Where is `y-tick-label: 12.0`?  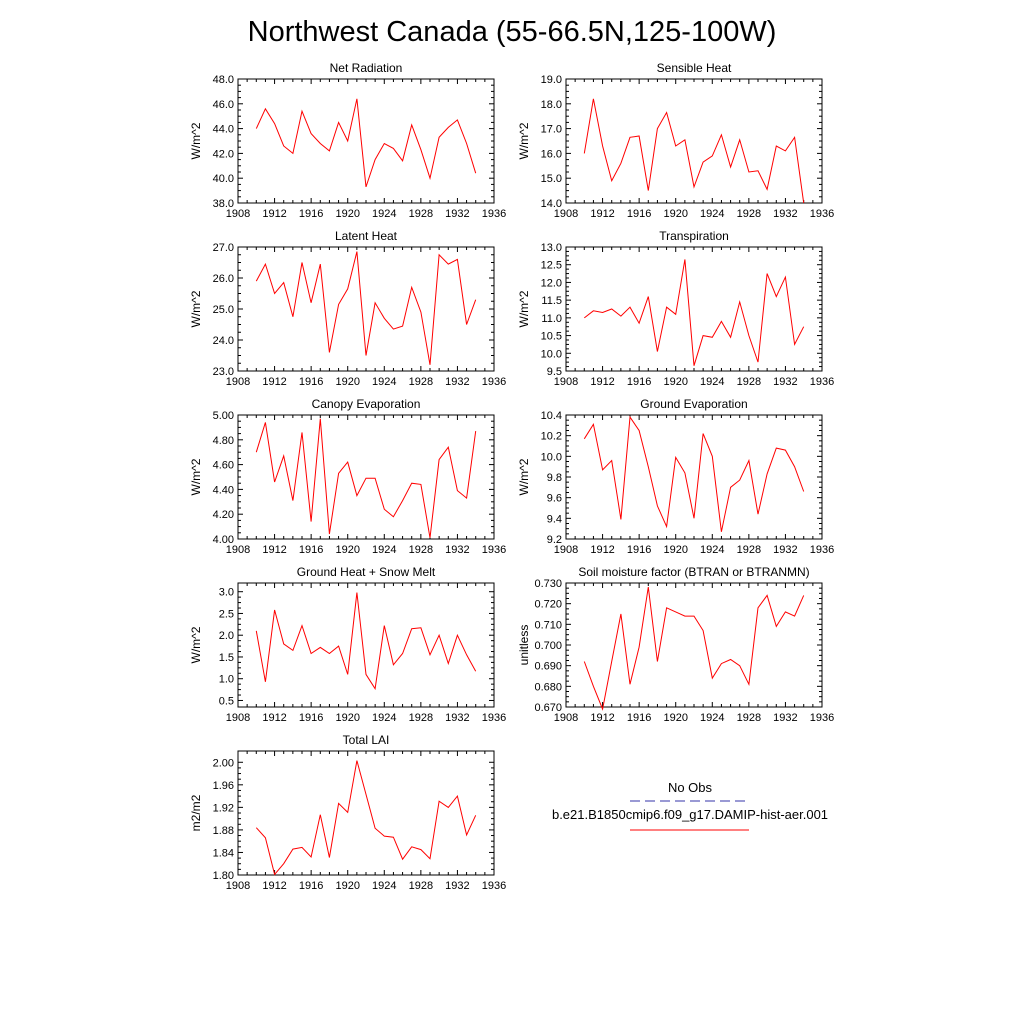 y-tick-label: 12.0 is located at coordinates (551, 283).